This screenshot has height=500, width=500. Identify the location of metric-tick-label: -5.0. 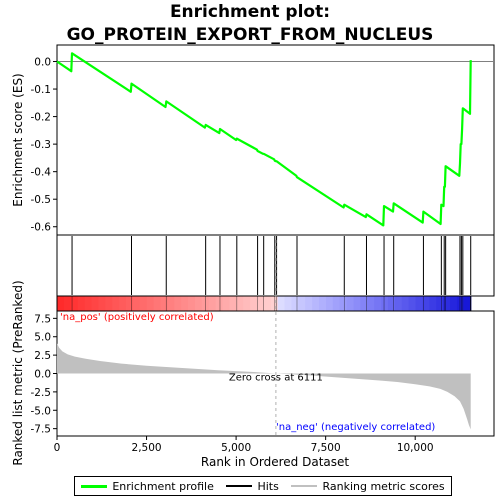
(41, 411).